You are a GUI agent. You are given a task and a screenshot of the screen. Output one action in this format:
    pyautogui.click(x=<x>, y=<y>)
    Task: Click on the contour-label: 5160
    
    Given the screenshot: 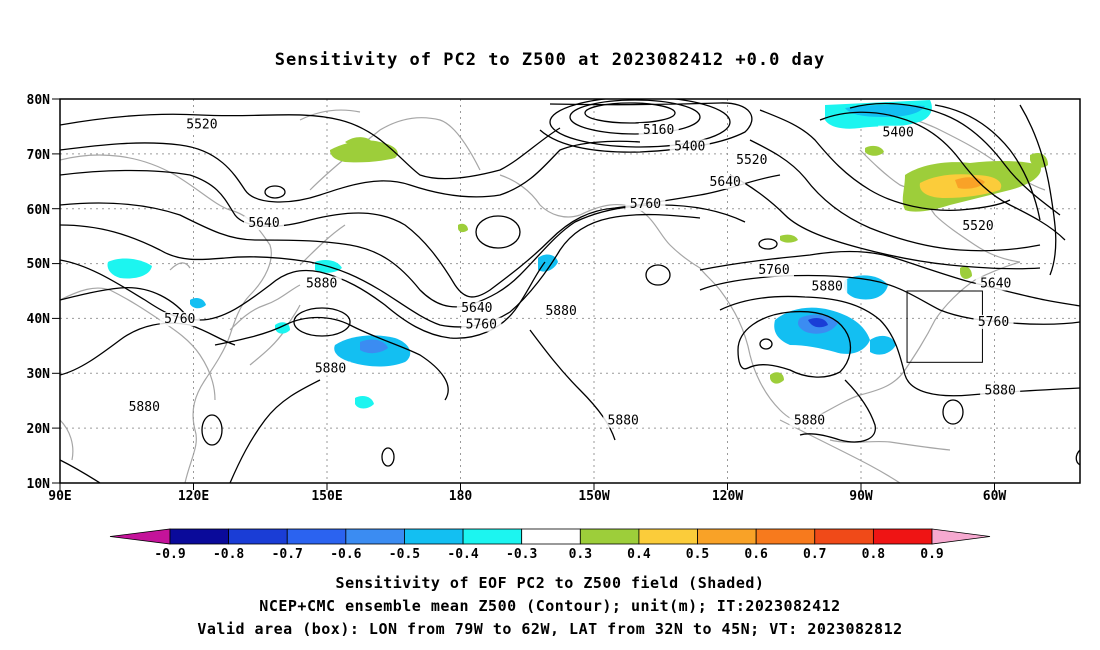 What is the action you would take?
    pyautogui.click(x=658, y=130)
    